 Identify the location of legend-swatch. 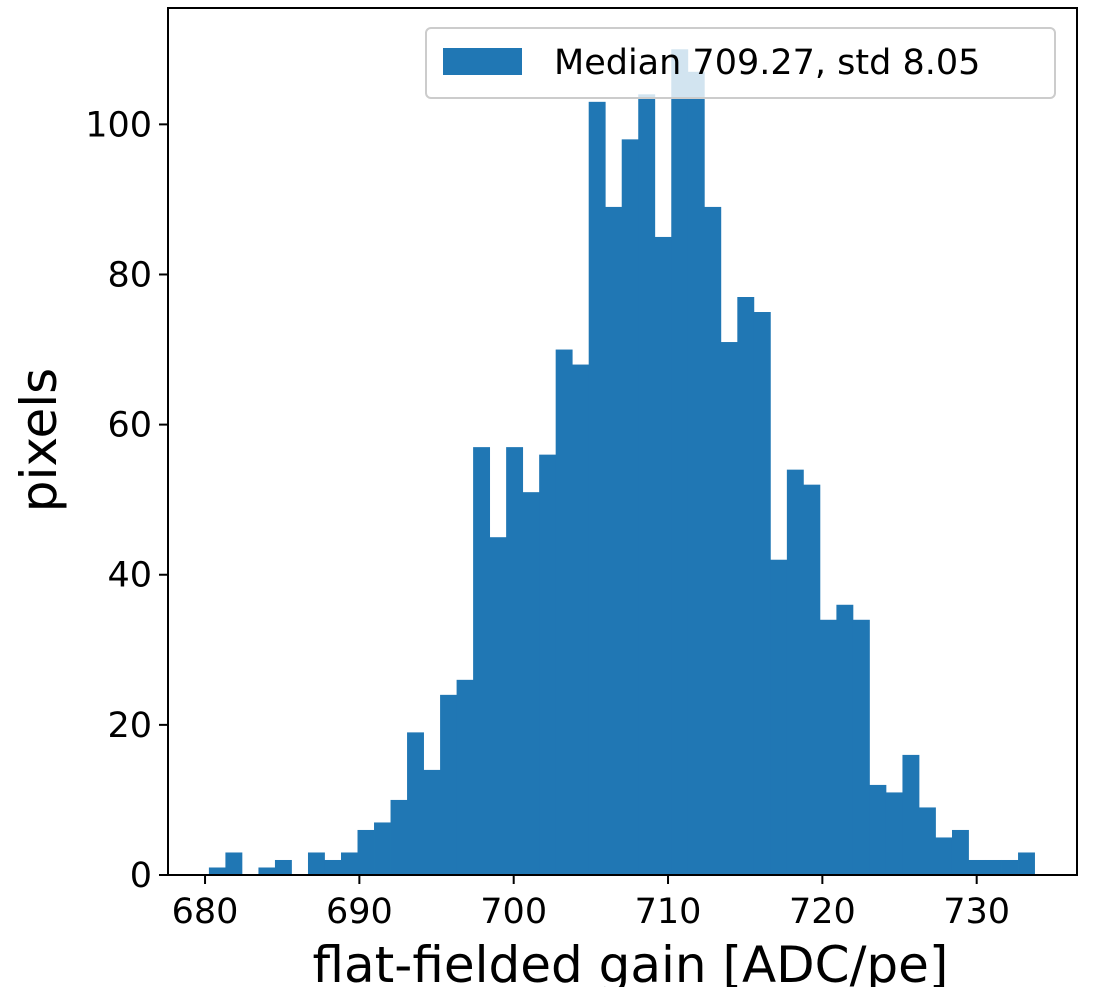
(482, 61).